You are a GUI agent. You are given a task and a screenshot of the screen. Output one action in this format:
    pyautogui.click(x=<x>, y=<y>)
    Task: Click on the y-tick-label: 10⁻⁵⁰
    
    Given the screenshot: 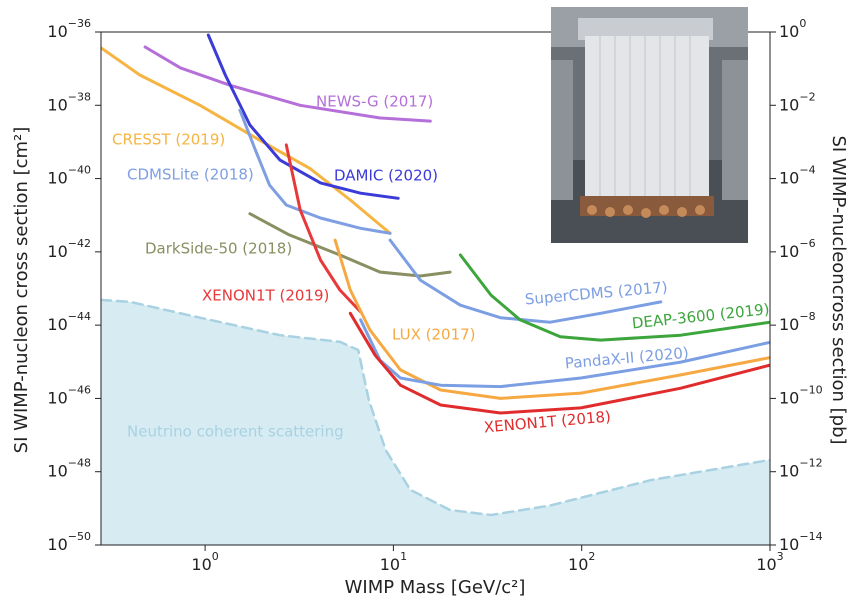 What is the action you would take?
    pyautogui.click(x=69, y=542)
    